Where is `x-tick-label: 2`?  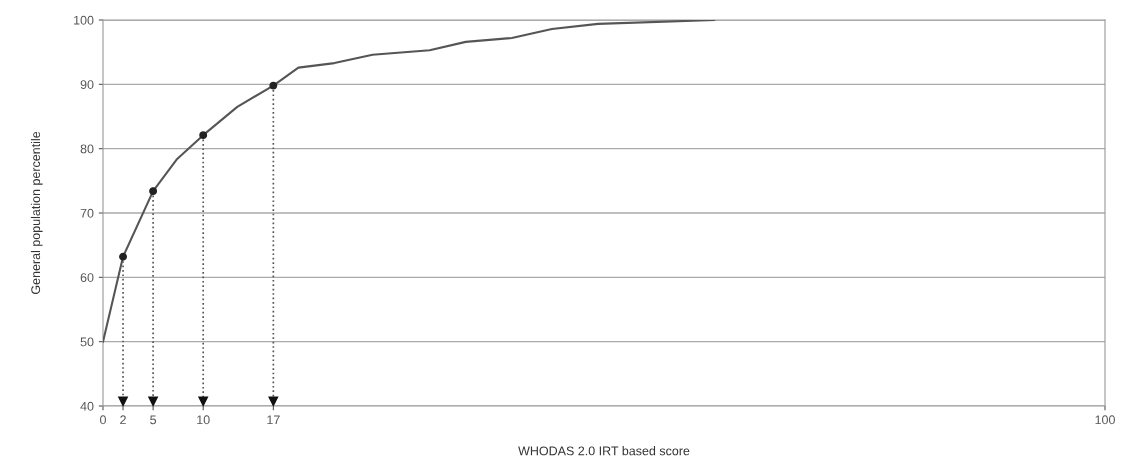 x-tick-label: 2 is located at coordinates (123, 420).